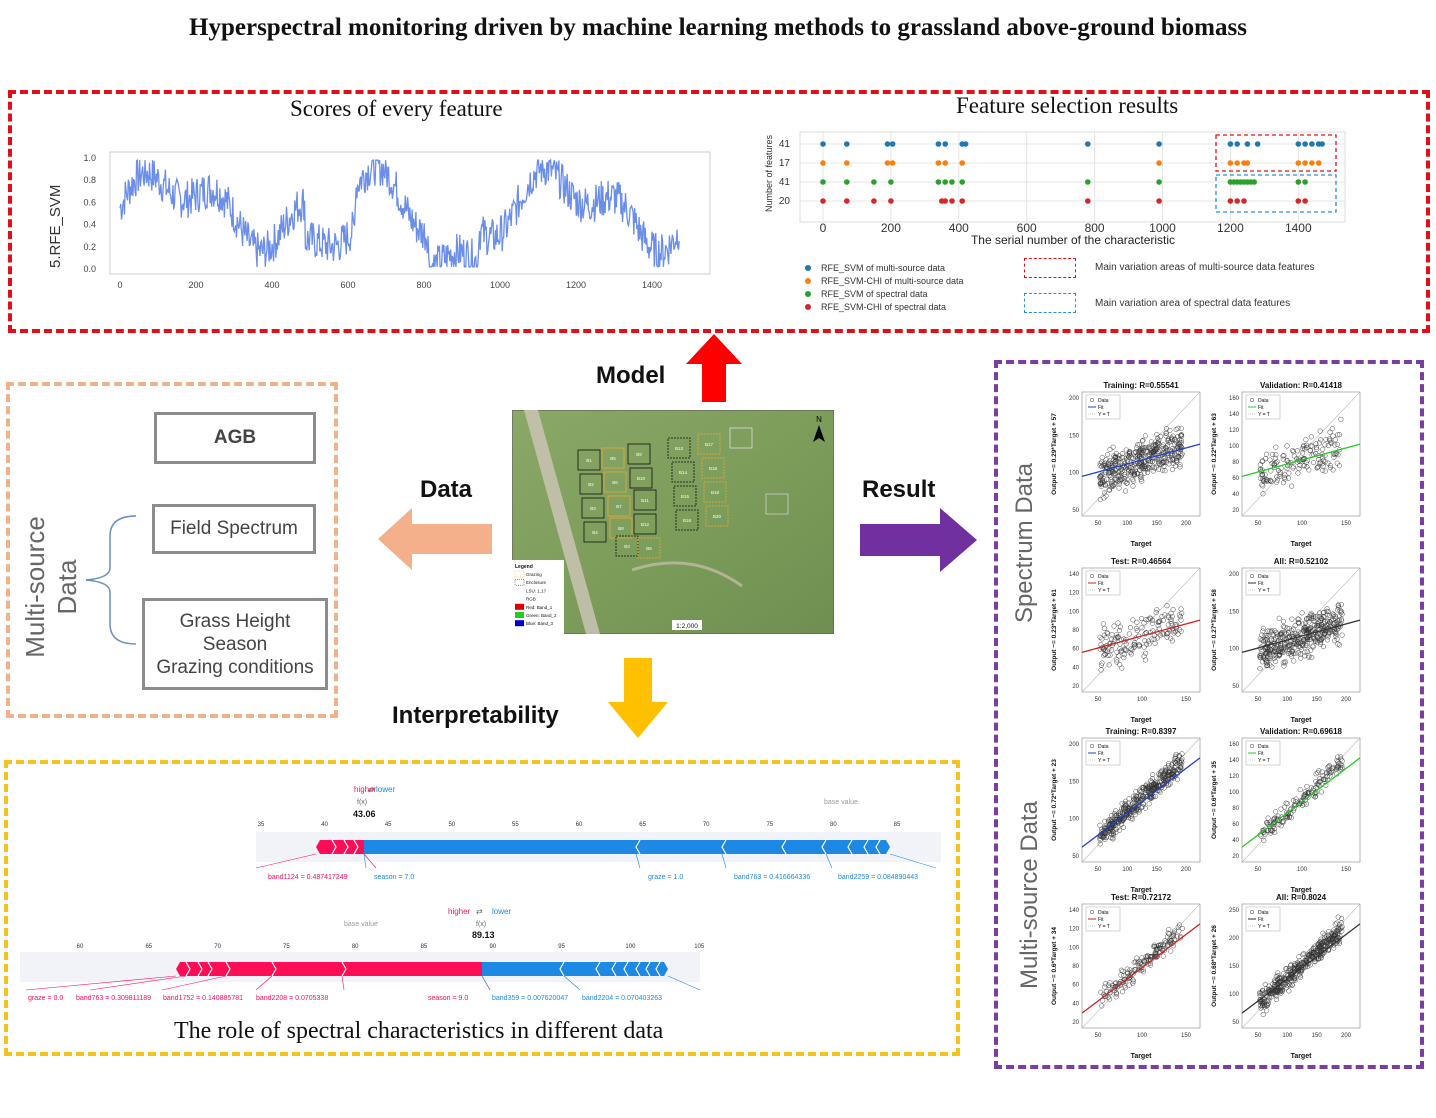  What do you see at coordinates (501, 911) in the screenshot?
I see `shap2-lower: lower` at bounding box center [501, 911].